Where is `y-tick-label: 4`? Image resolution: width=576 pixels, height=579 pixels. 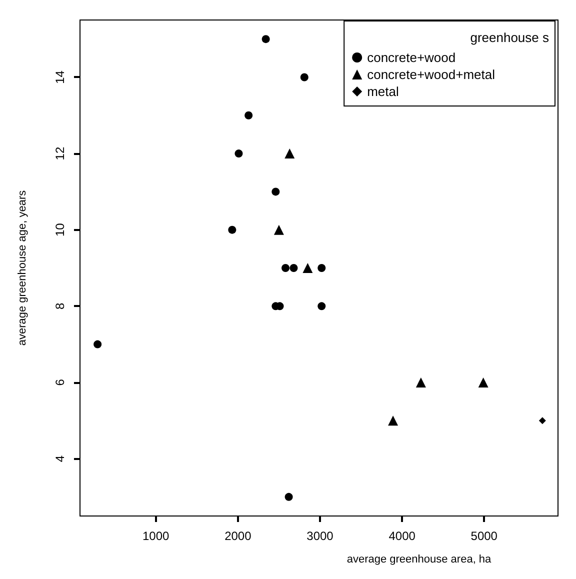
y-tick-label: 4 is located at coordinates (60, 458).